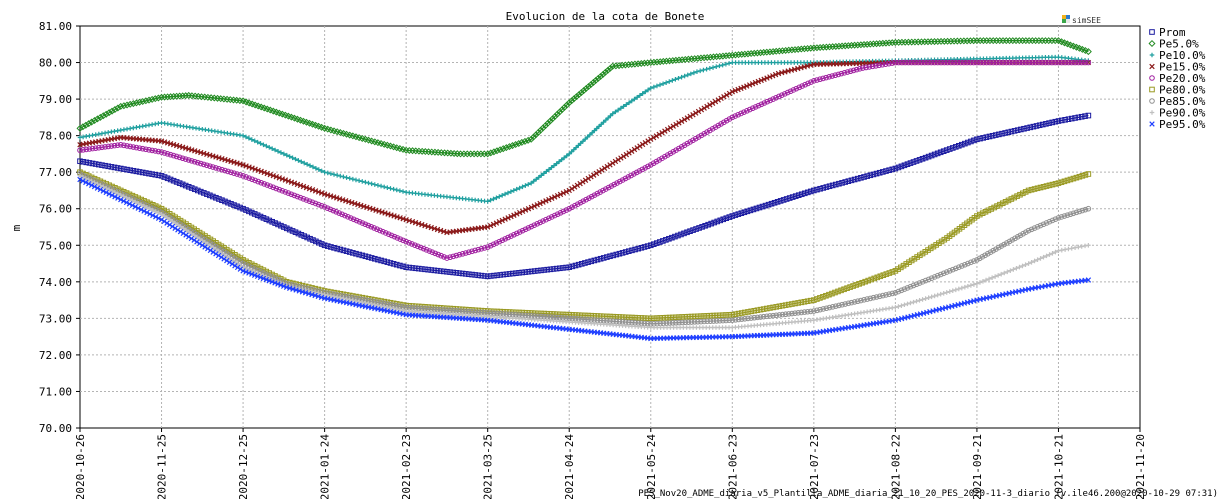 The width and height of the screenshot is (1220, 499). Describe the element at coordinates (1081, 20) in the screenshot. I see `simsee-logo: simSEE` at that location.